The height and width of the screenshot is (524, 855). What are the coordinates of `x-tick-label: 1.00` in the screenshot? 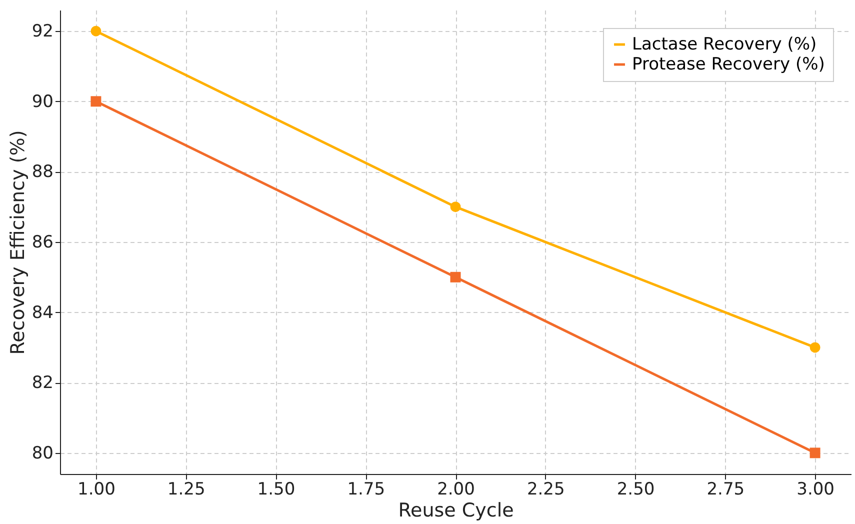 It's located at (97, 490).